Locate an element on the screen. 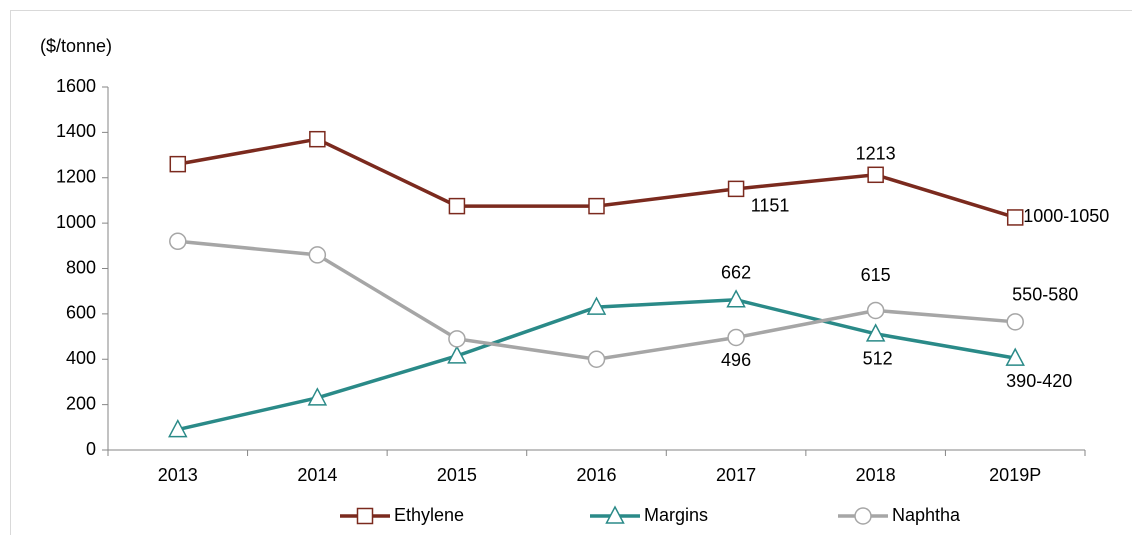 Image resolution: width=1132 pixels, height=535 pixels. legend-label: Margins is located at coordinates (676, 515).